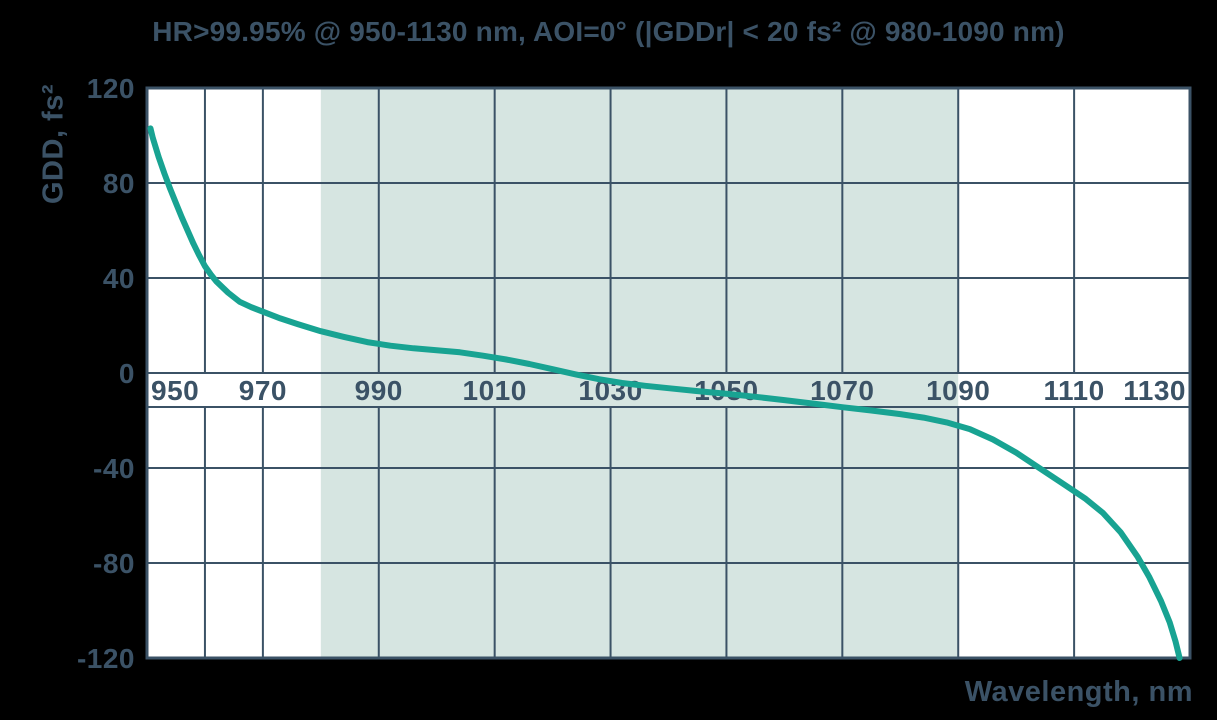 The width and height of the screenshot is (1217, 720). I want to click on x-tick-label: 1010, so click(495, 390).